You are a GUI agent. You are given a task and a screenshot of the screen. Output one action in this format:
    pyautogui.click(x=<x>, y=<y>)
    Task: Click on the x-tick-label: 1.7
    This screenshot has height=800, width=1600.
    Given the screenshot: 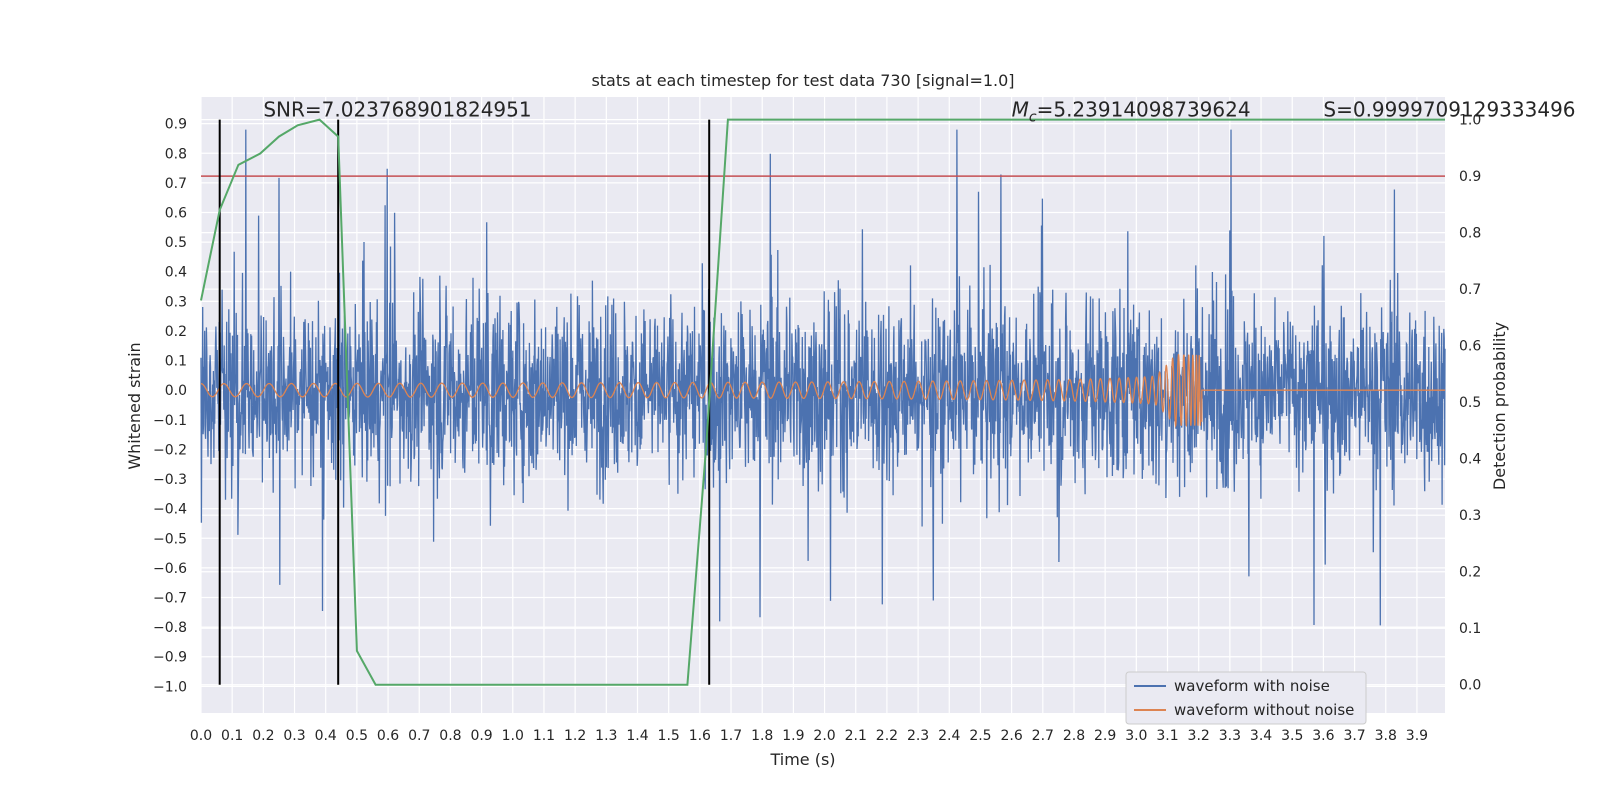 What is the action you would take?
    pyautogui.click(x=731, y=736)
    